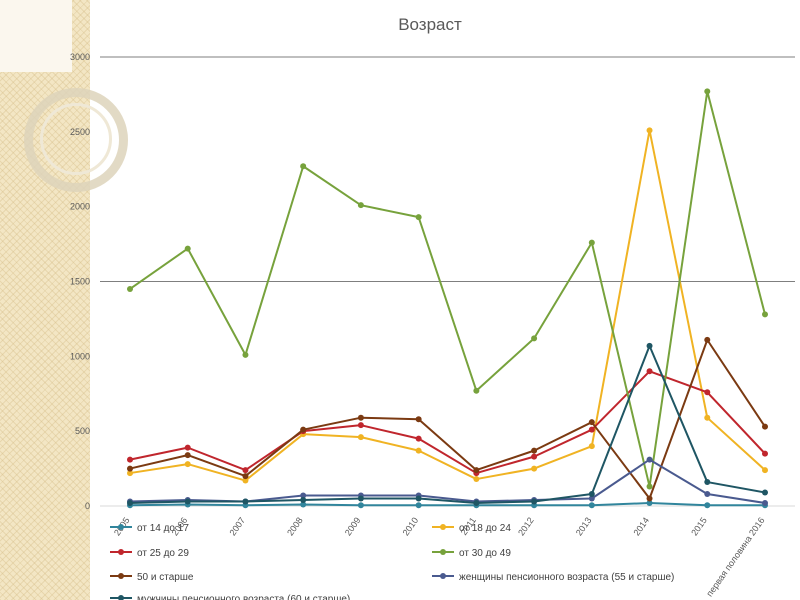  I want to click on legend-label: от 30 до 49, so click(485, 553).